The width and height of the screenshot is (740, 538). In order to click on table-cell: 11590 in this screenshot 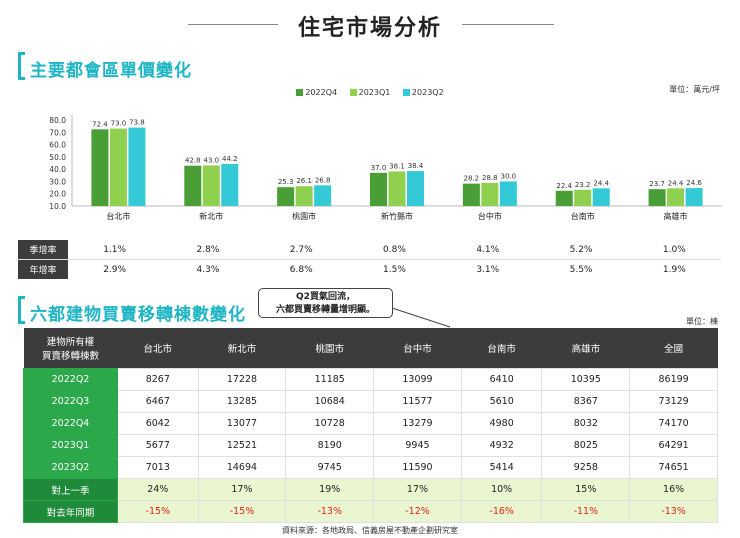, I will do `click(417, 467)`.